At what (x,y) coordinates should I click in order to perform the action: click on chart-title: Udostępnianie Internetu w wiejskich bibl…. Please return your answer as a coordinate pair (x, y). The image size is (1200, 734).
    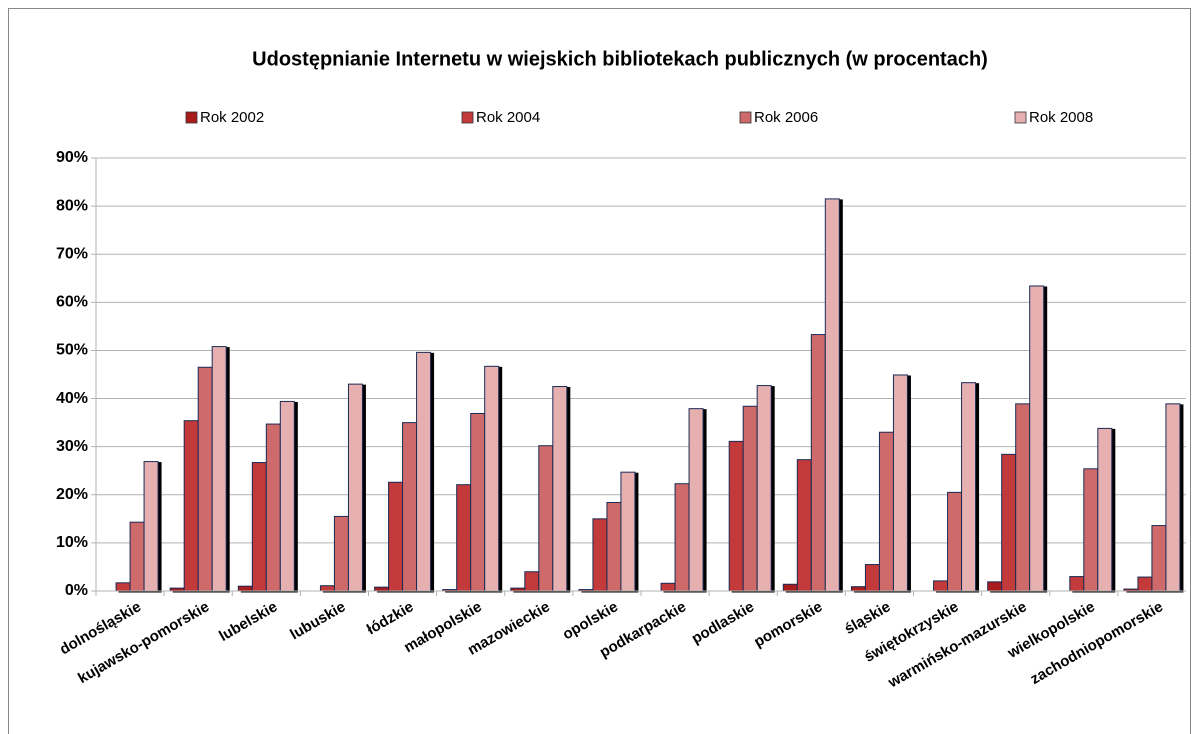
    Looking at the image, I should click on (620, 59).